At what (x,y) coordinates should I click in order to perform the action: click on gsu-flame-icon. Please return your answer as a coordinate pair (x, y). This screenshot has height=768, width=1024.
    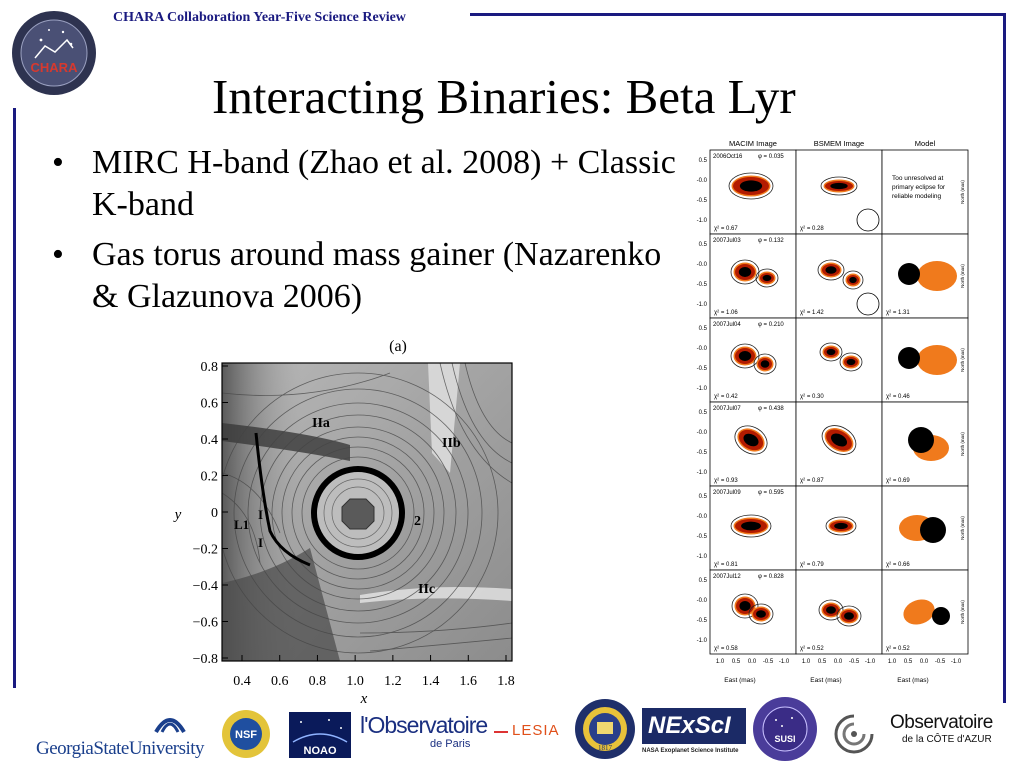
    Looking at the image, I should click on (170, 726).